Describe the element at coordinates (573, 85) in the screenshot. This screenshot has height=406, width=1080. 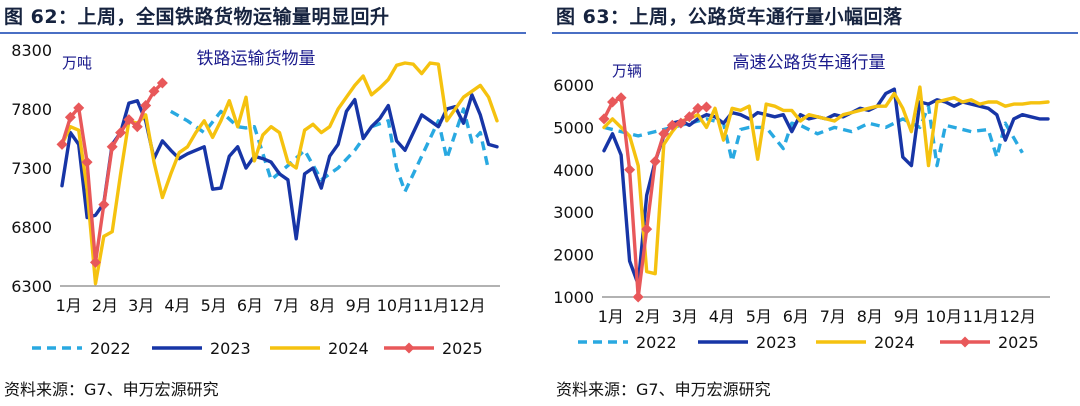
I see `y-tick-label: 6000` at that location.